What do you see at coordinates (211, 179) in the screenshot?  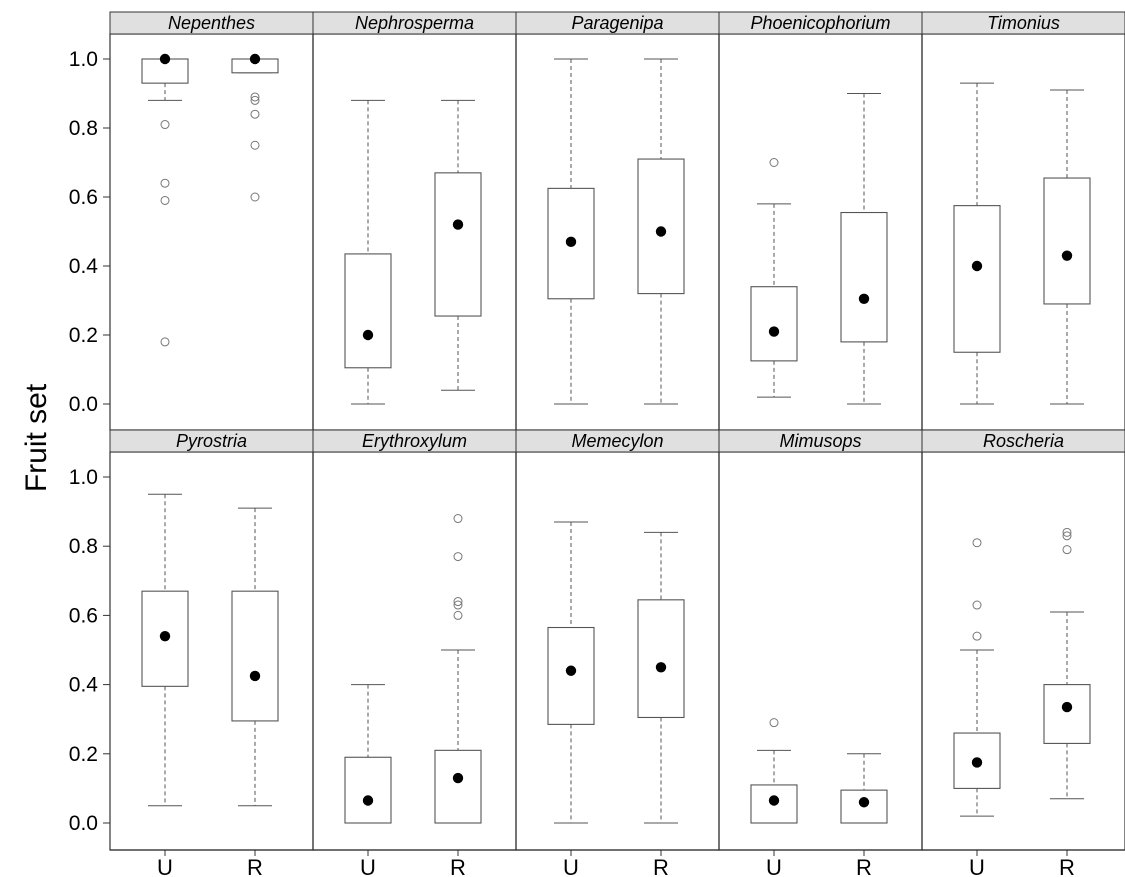 I see `panel-nepenthes: Nepenthes` at bounding box center [211, 179].